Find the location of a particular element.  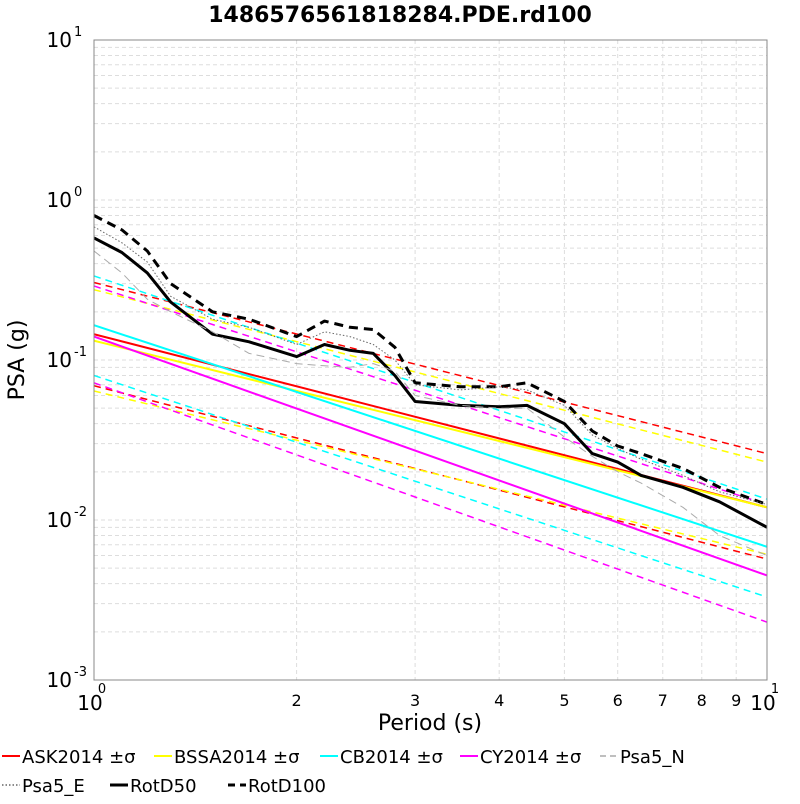

legend-label-rotd50: RotD50 is located at coordinates (163, 786).